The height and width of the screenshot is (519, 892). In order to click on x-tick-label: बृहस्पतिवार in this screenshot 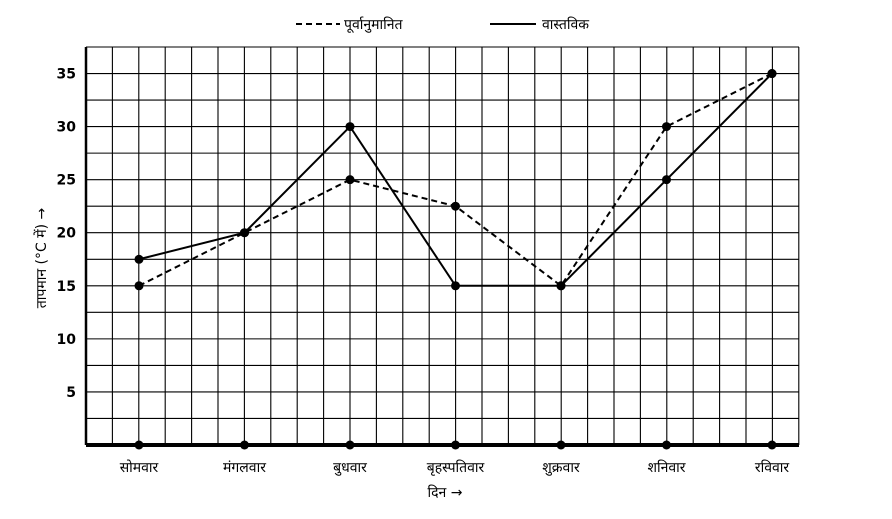, I will do `click(456, 467)`.